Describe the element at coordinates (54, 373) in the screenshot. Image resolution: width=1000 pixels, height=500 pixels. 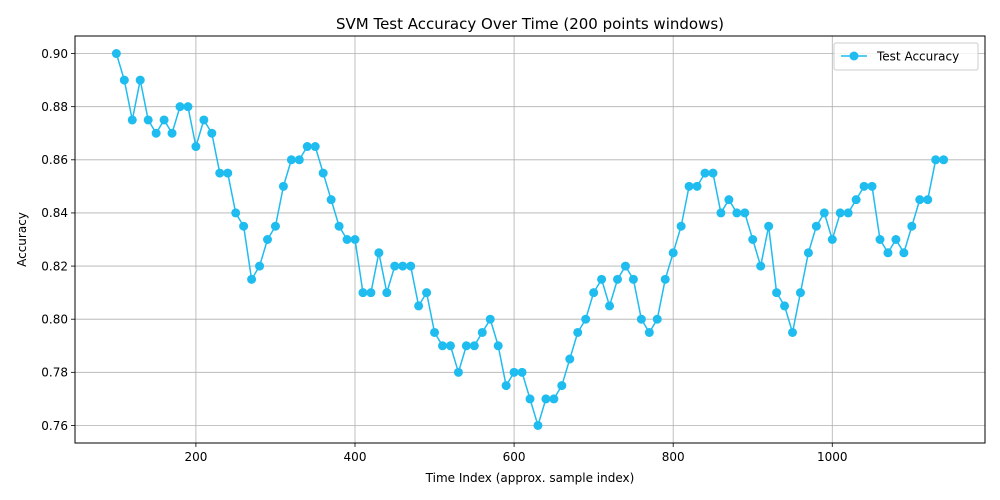
I see `y-tick-label: 0.78` at that location.